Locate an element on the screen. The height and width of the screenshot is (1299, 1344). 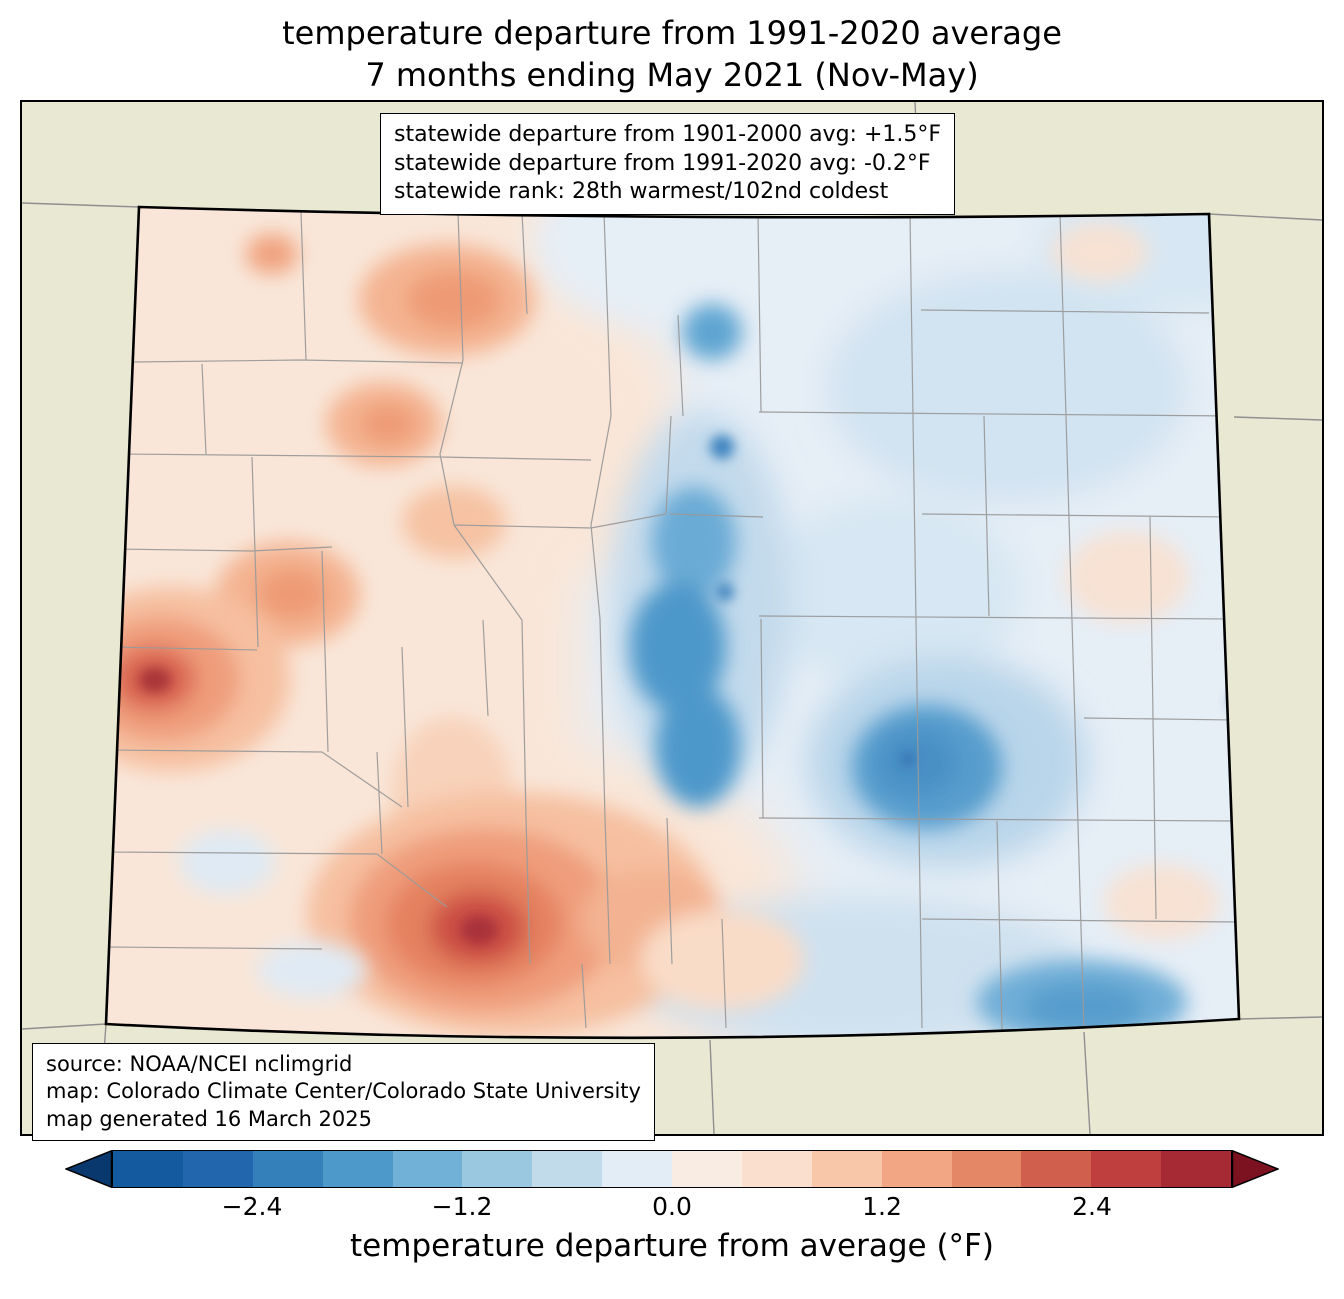
colorbar-tick-label: 0.0 is located at coordinates (672, 1206).